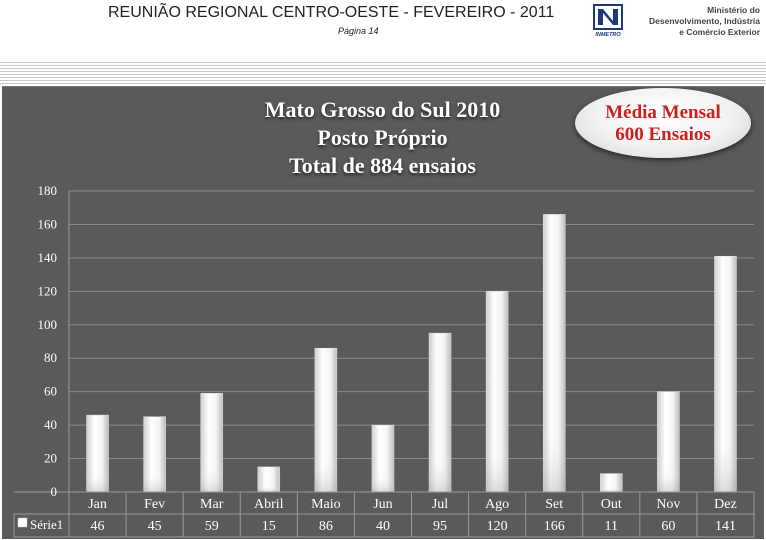 This screenshot has height=540, width=766. What do you see at coordinates (668, 526) in the screenshot?
I see `data-value-label: 60` at bounding box center [668, 526].